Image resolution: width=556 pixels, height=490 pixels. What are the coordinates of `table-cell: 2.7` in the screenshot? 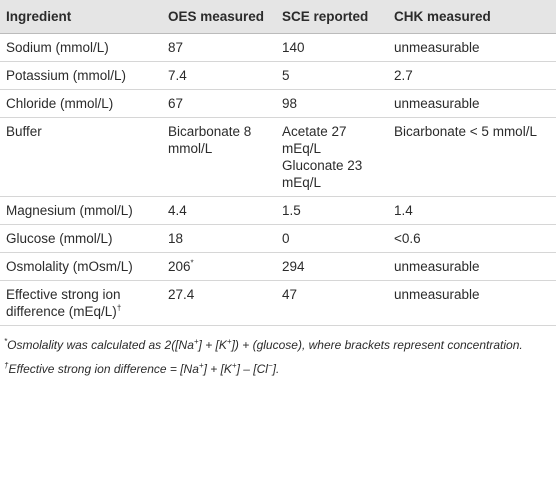 It's located at (472, 75).